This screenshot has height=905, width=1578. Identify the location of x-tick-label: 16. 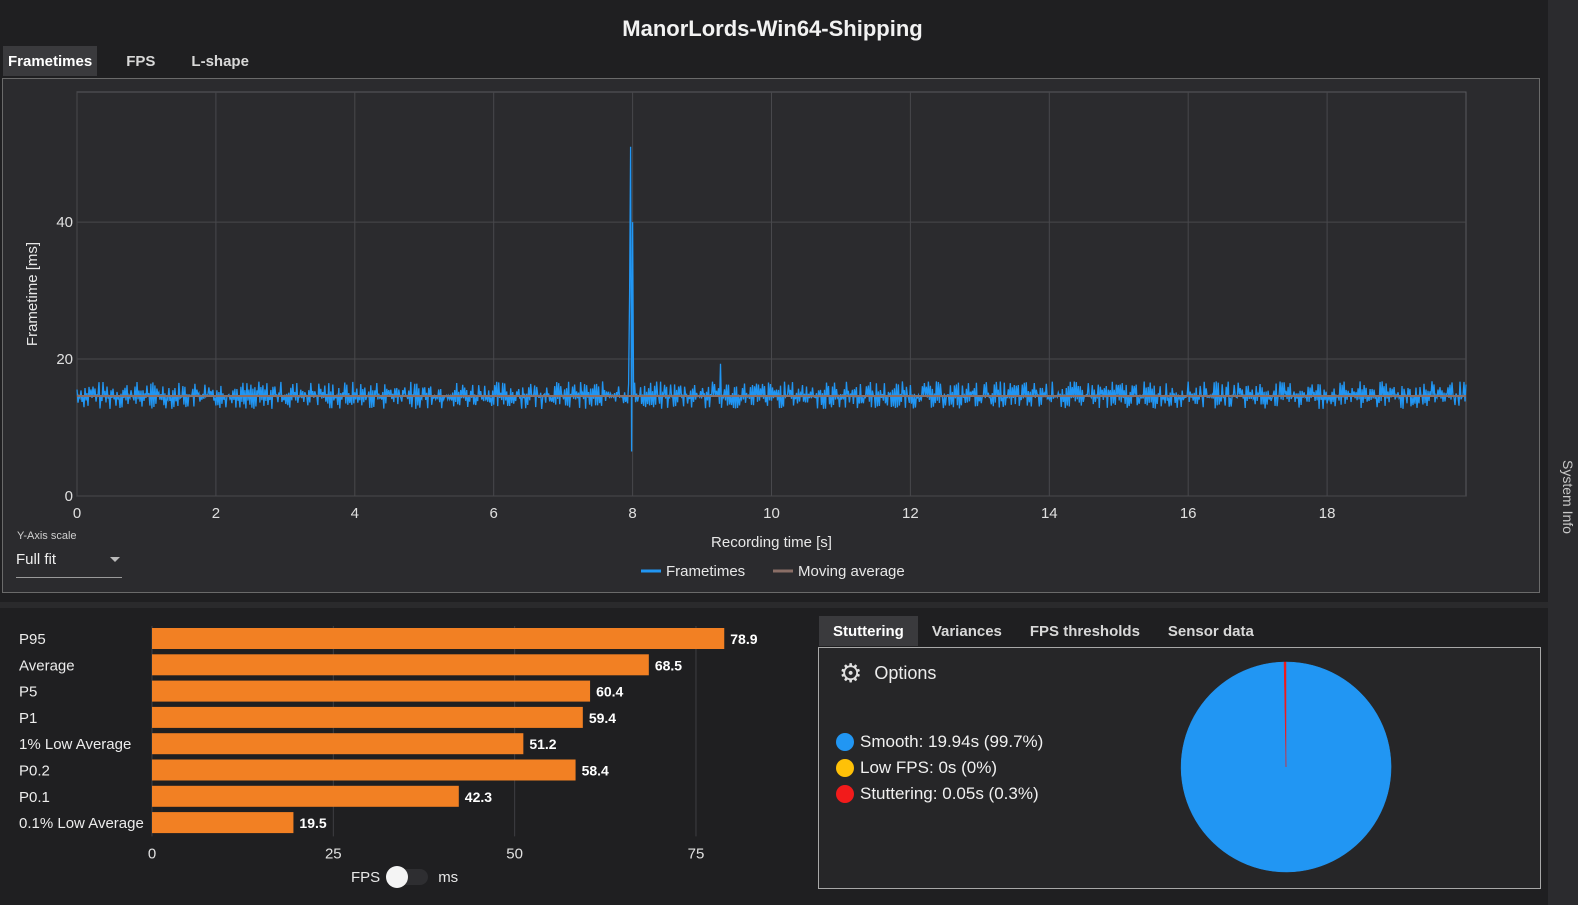
(1188, 513).